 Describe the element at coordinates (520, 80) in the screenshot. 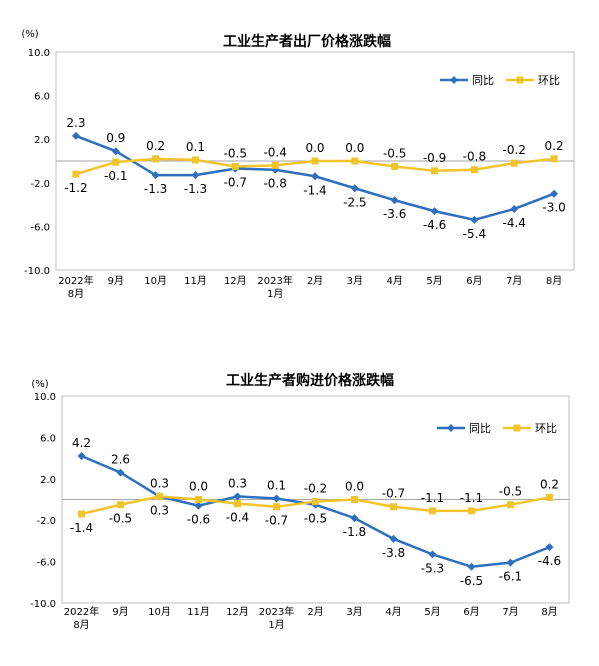

I see `ppi-output-legend-mom-marker` at that location.